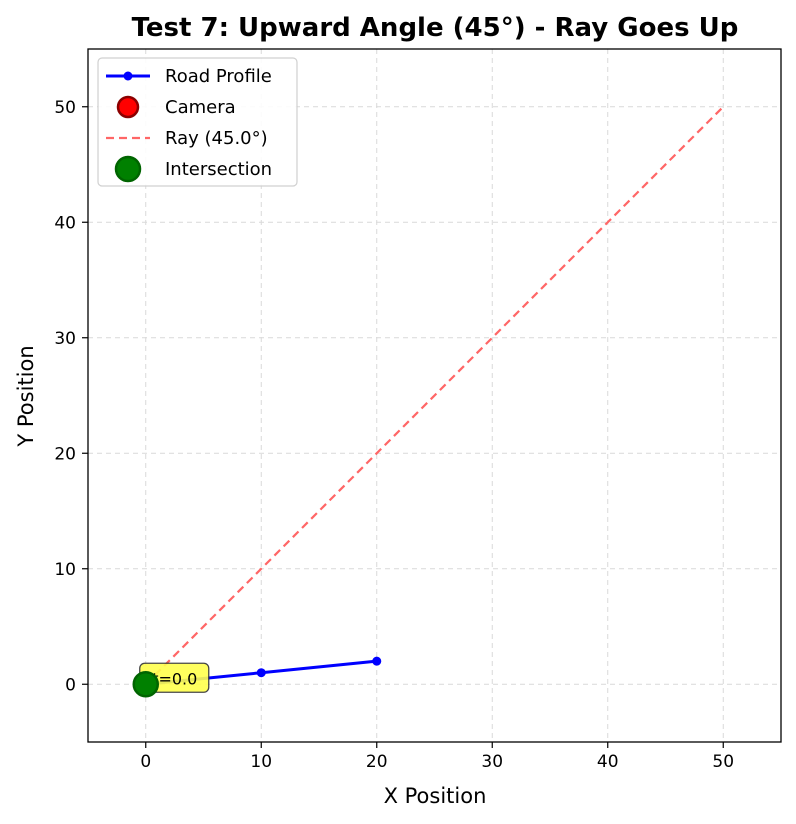 The image size is (796, 824). What do you see at coordinates (218, 76) in the screenshot?
I see `legend-label: Road Profile` at bounding box center [218, 76].